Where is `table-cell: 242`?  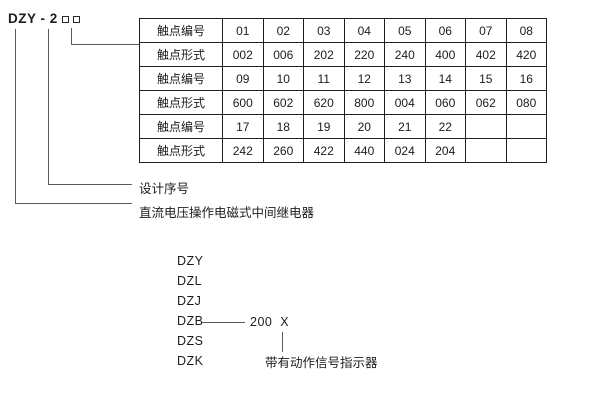
table-cell: 242 is located at coordinates (243, 150).